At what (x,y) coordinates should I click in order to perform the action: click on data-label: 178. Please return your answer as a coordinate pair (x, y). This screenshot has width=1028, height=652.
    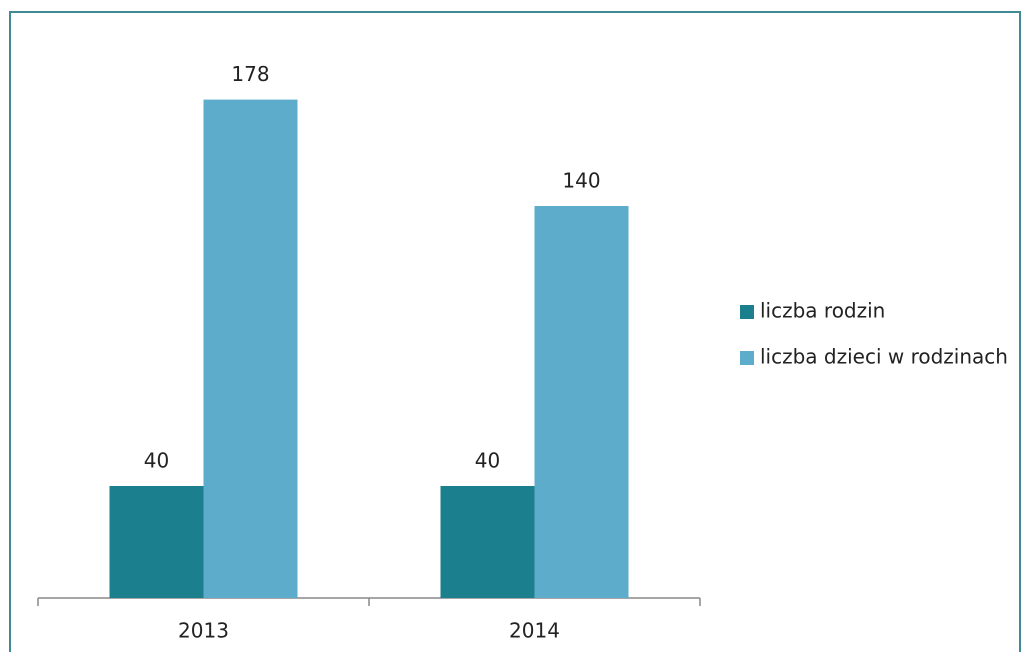
    Looking at the image, I should click on (250, 74).